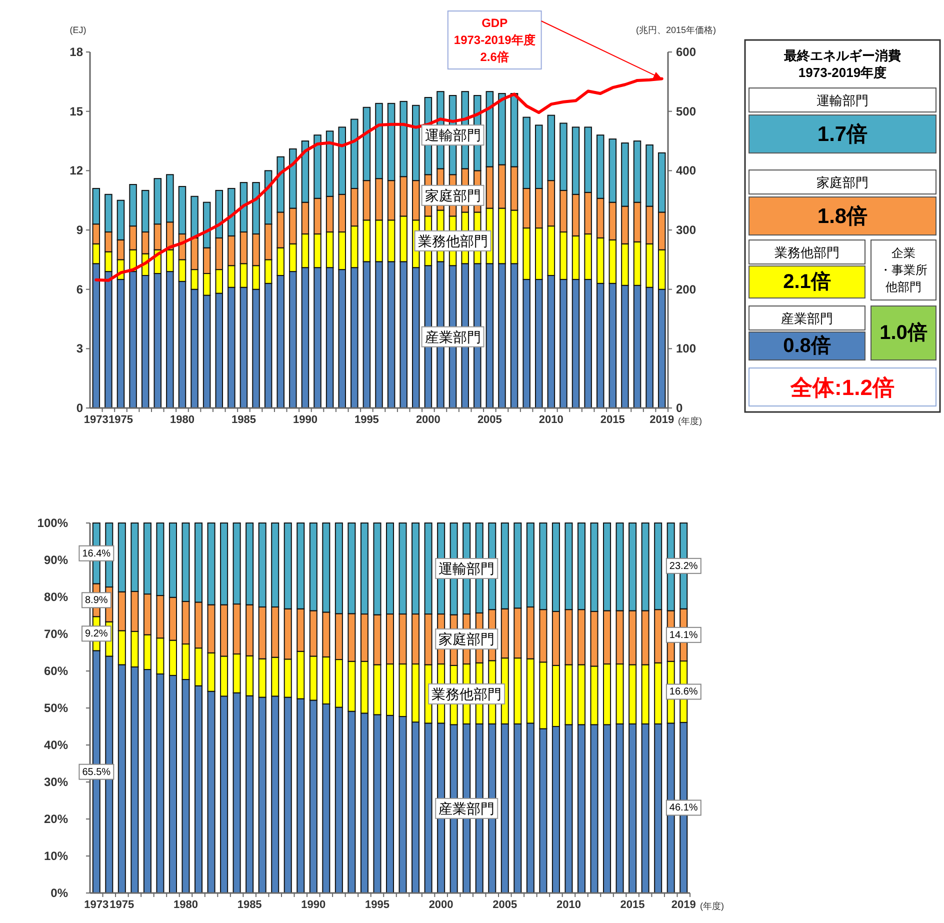 The image size is (944, 923). What do you see at coordinates (52, 523) in the screenshot?
I see `y-tick-label: 100%` at bounding box center [52, 523].